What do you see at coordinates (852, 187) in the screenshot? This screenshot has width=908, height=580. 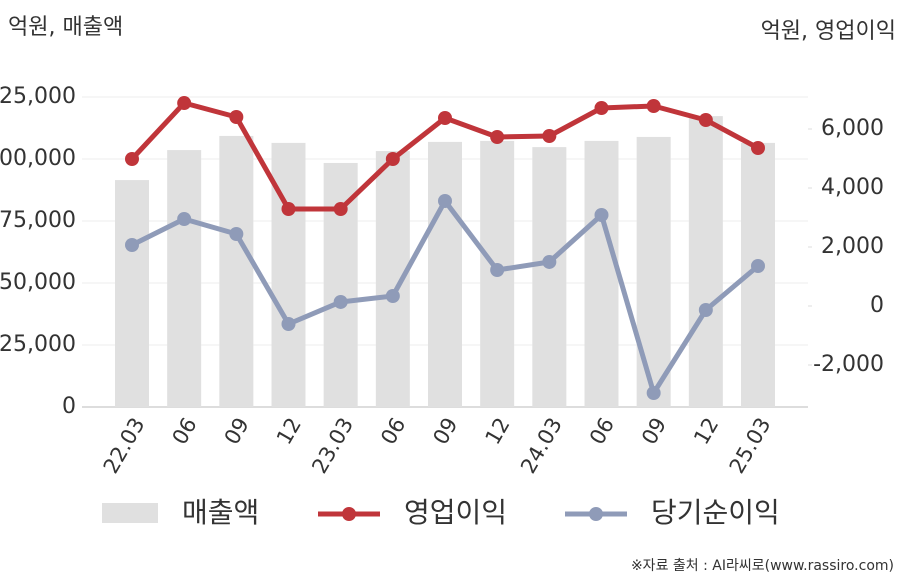 I see `y2-tick-label: 4,000` at bounding box center [852, 187].